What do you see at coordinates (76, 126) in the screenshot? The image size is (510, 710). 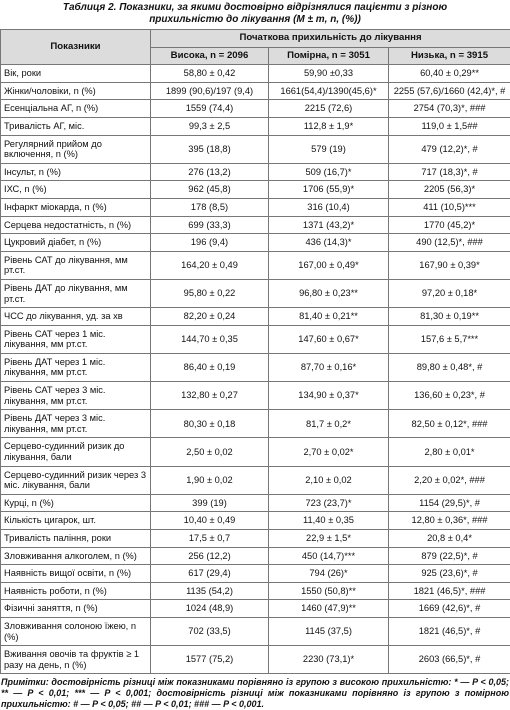 I see `row-label: Тривалість АГ, міс.` at bounding box center [76, 126].